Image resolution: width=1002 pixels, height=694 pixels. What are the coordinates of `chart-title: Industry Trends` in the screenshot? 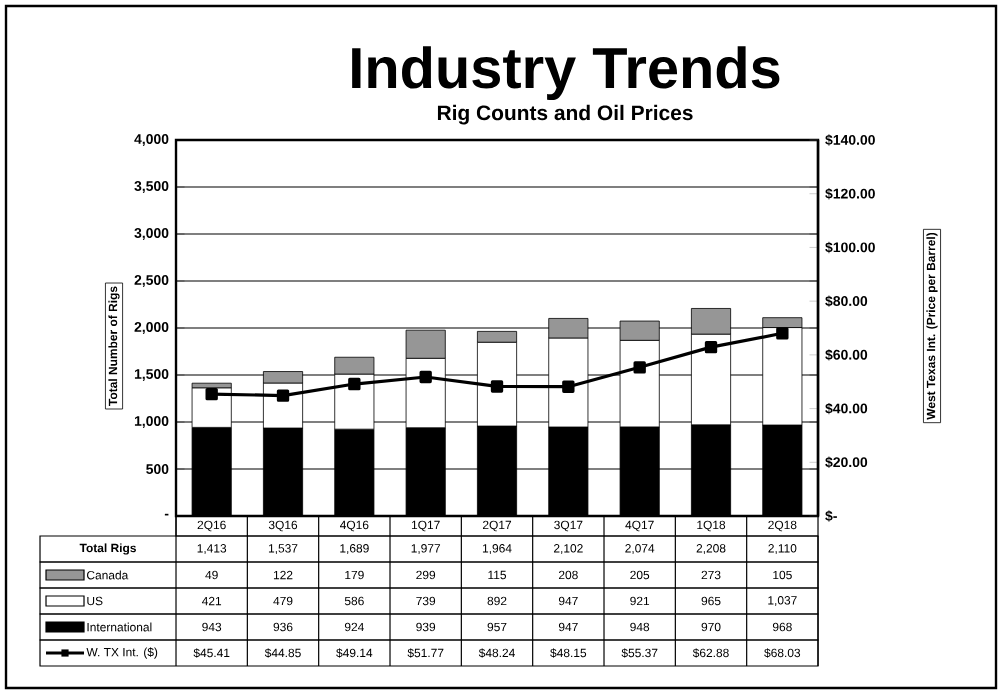 It's located at (566, 73).